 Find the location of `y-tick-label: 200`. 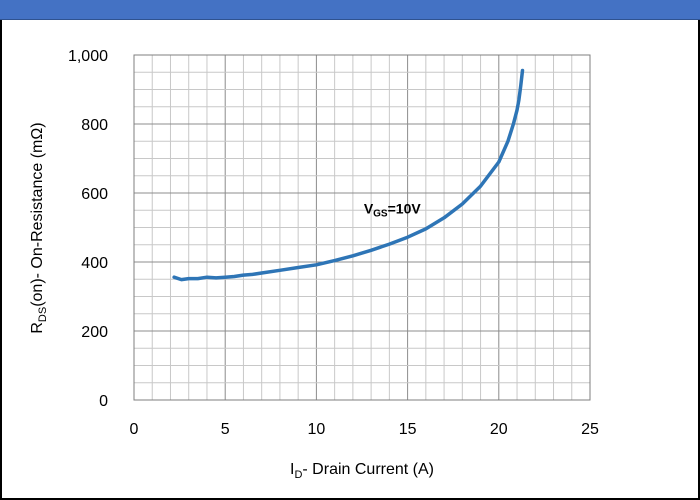

y-tick-label: 200 is located at coordinates (94, 332).